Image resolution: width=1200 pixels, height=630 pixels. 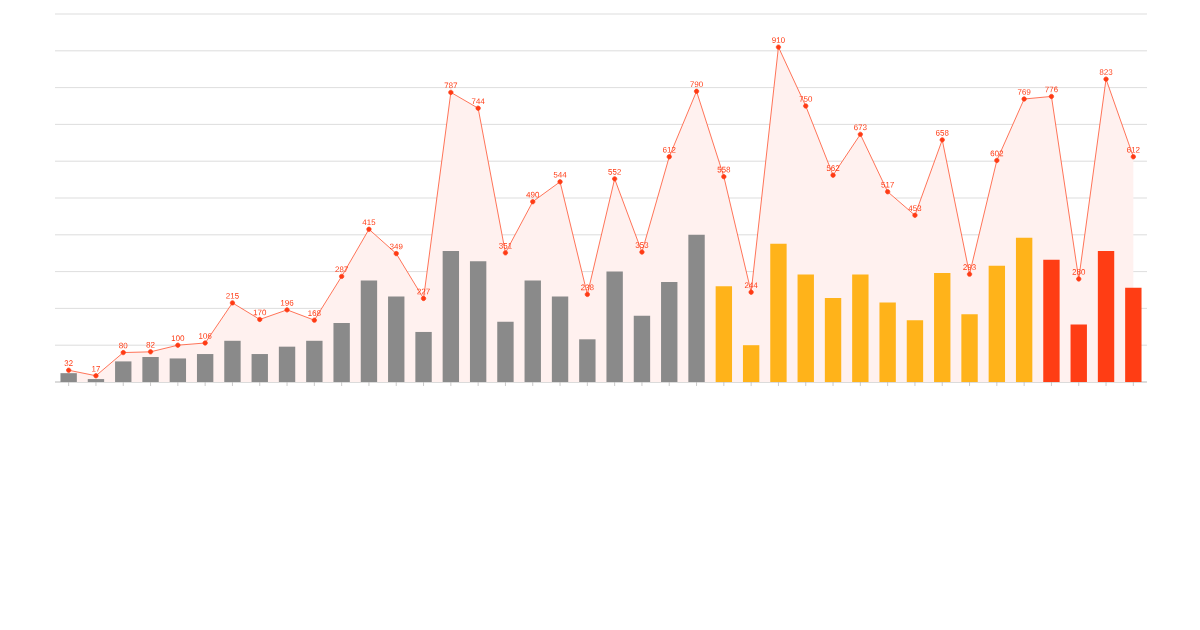 What do you see at coordinates (232, 296) in the screenshot?
I see `data-label: 215` at bounding box center [232, 296].